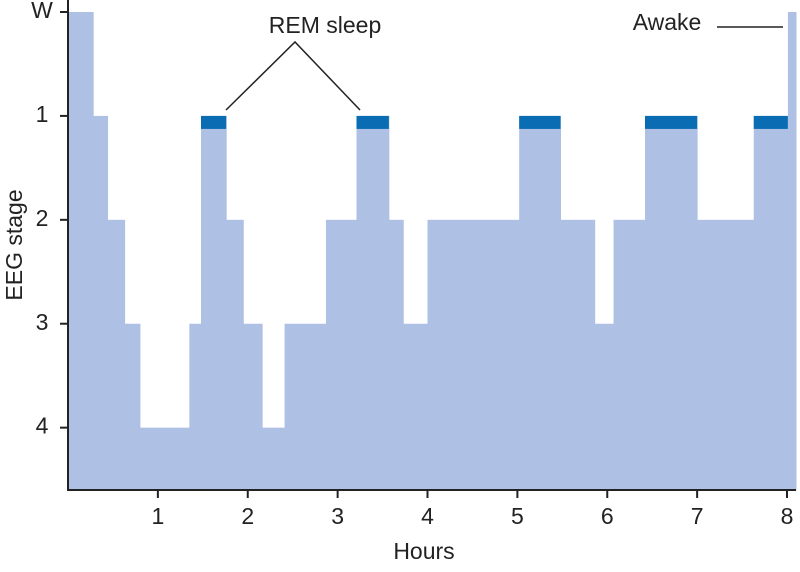 The image size is (800, 572). I want to click on x-tick-label: 3, so click(337, 516).